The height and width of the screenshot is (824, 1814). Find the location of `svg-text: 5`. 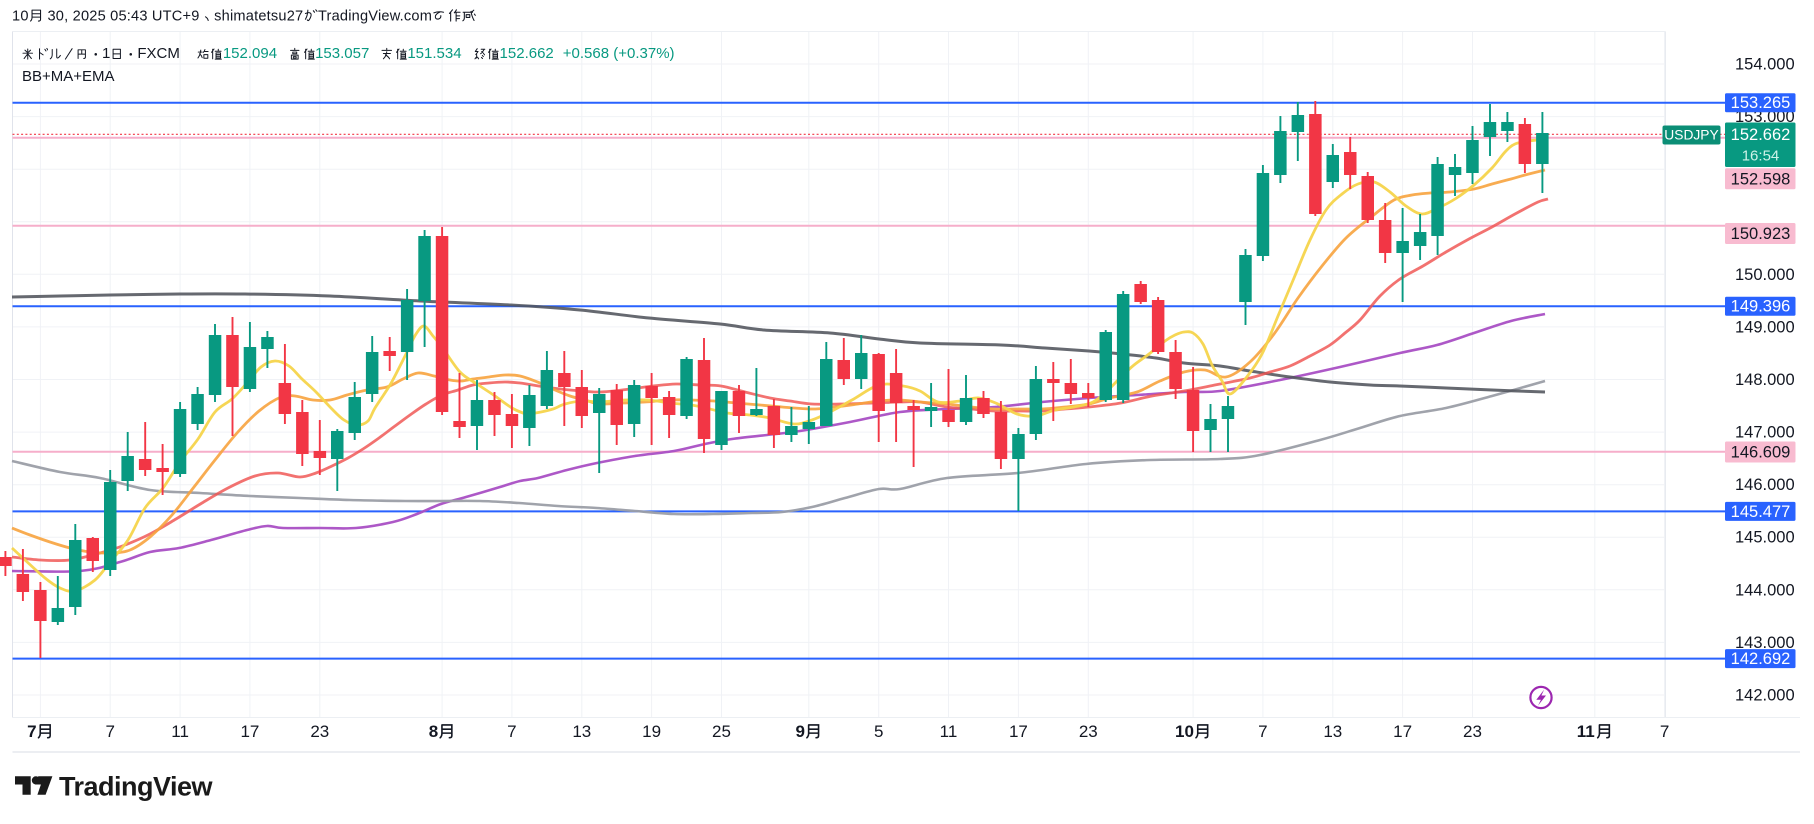

svg-text: 5 is located at coordinates (878, 731).